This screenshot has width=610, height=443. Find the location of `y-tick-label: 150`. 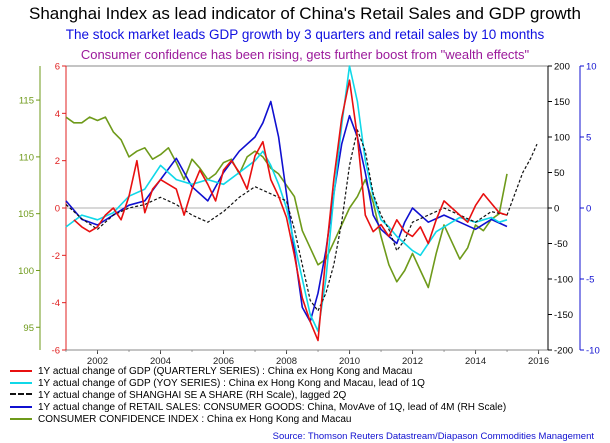

y-tick-label: 150 is located at coordinates (562, 102).